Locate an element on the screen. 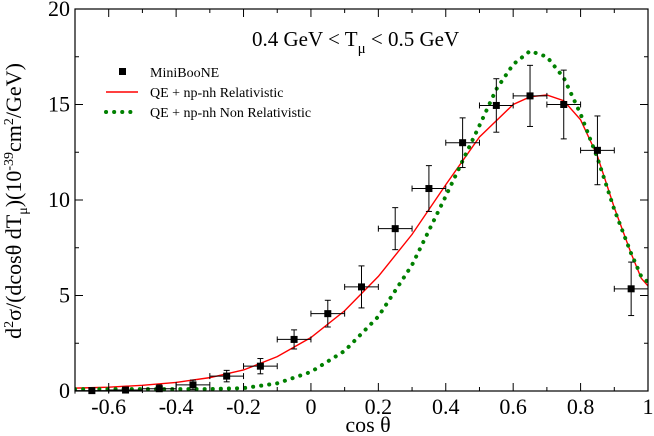  legend-label-nonrelativistic: QE + np-nh Non Relativistic is located at coordinates (230, 113).